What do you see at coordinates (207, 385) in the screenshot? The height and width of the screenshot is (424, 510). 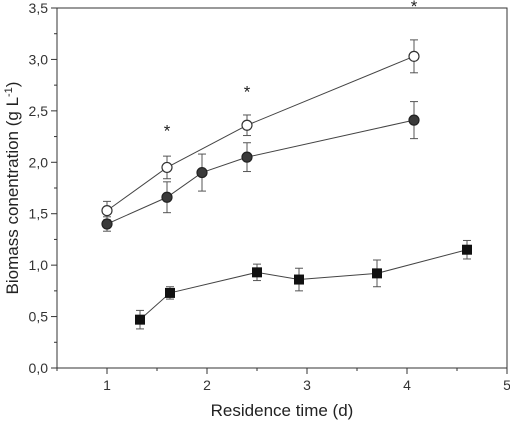 I see `x-tick-label: 2` at bounding box center [207, 385].